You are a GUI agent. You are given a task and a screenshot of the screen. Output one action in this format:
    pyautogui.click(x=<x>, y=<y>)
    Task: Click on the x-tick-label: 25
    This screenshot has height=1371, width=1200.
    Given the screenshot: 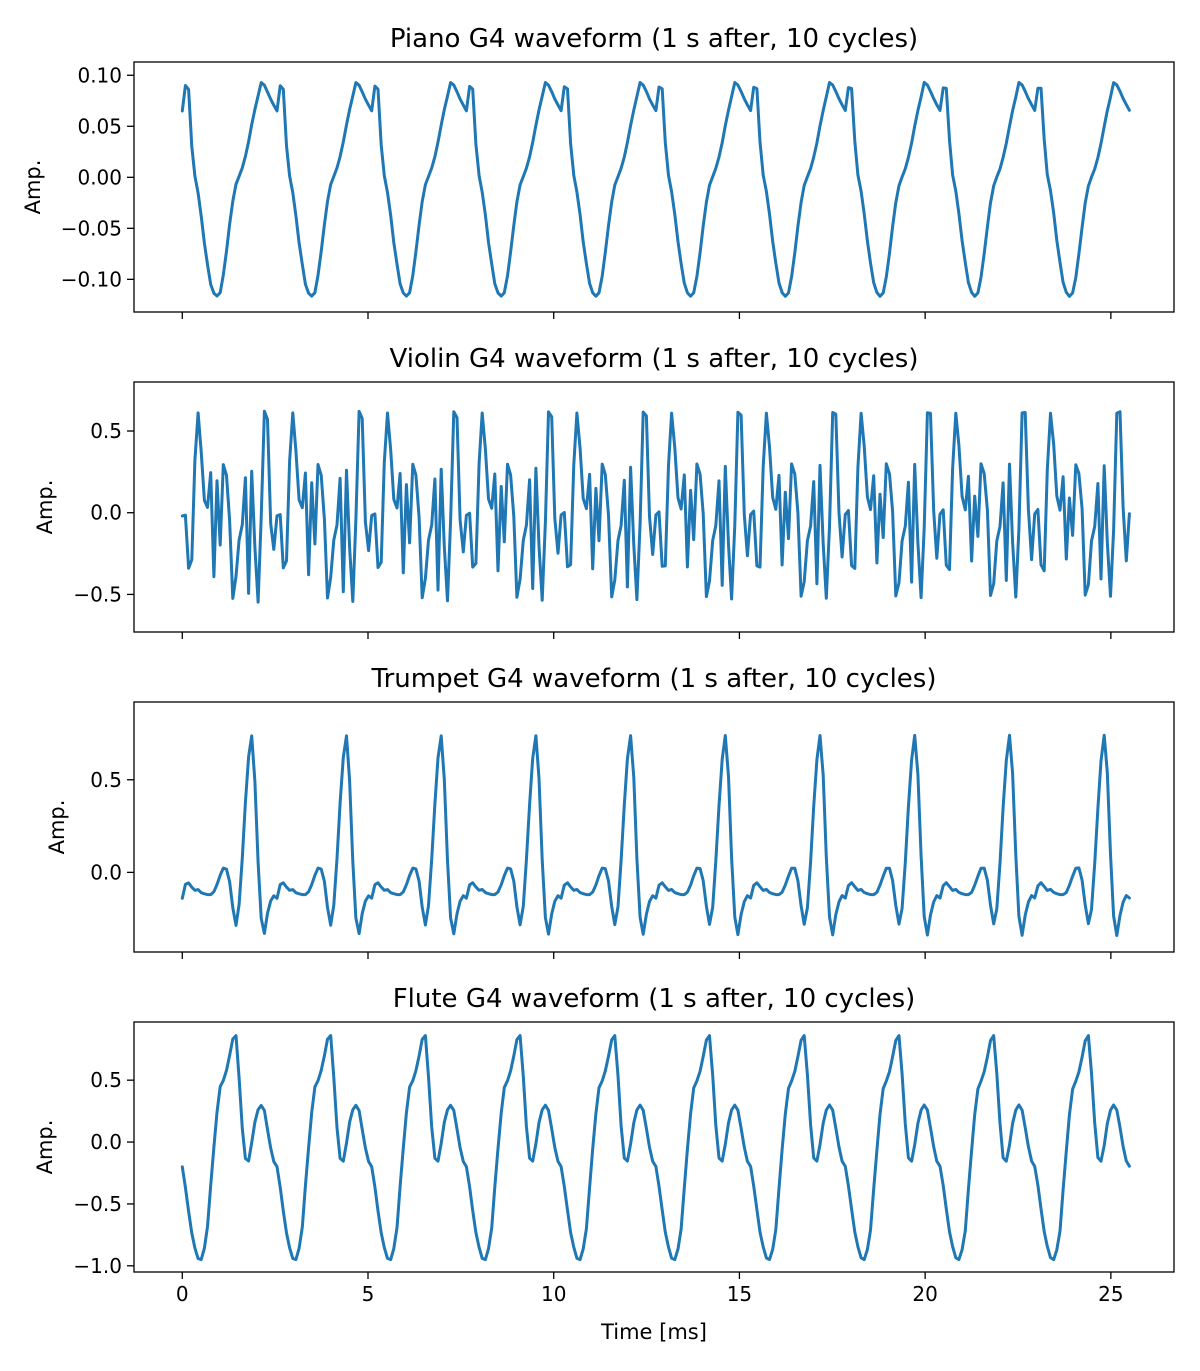 What is the action you would take?
    pyautogui.click(x=1110, y=1294)
    